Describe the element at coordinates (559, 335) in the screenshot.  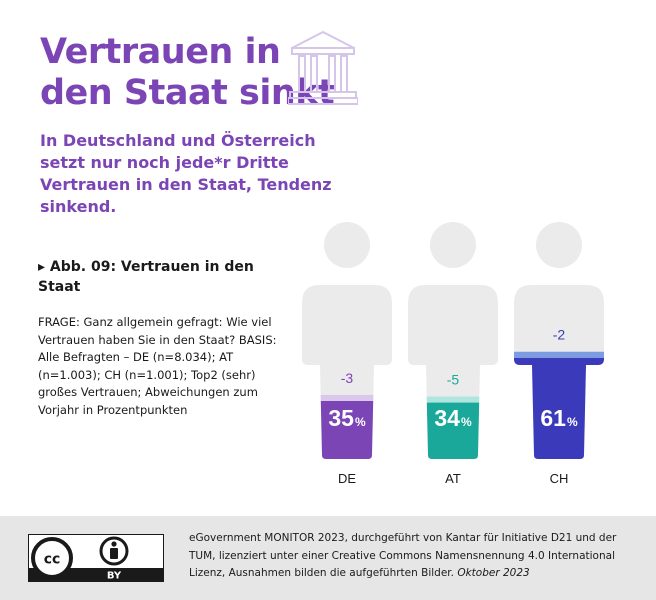
I see `change-label: -2` at that location.